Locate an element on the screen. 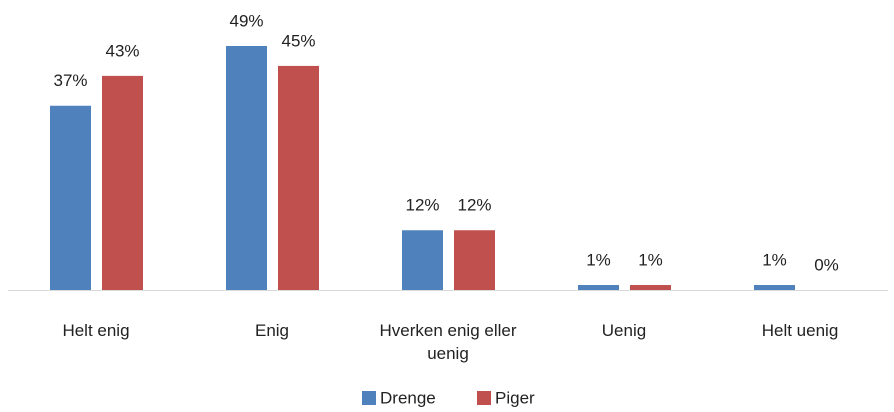 The image size is (894, 412). x-tick-label: Uenig is located at coordinates (624, 330).